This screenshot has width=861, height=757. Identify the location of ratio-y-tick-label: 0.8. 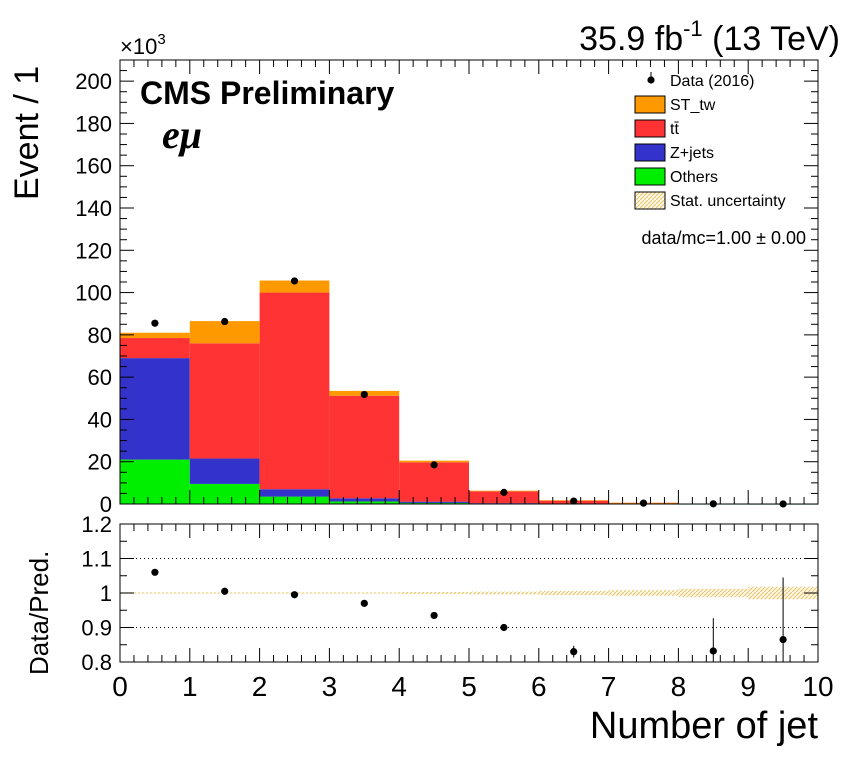
(96, 662).